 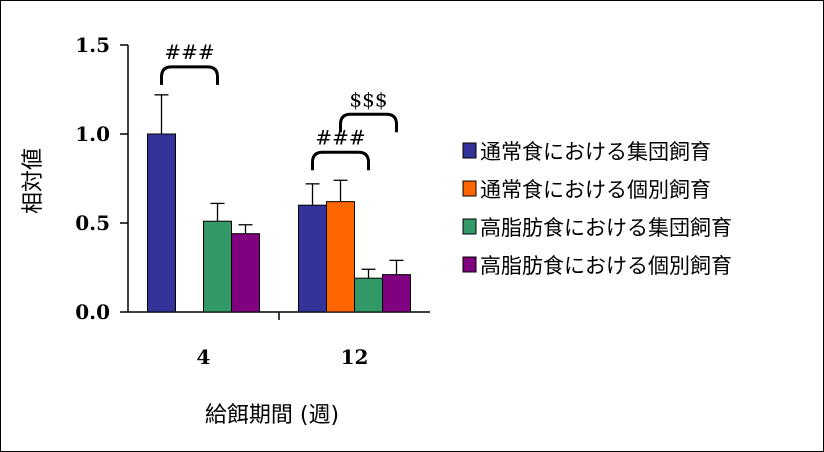 I want to click on bars, so click(x=279, y=223).